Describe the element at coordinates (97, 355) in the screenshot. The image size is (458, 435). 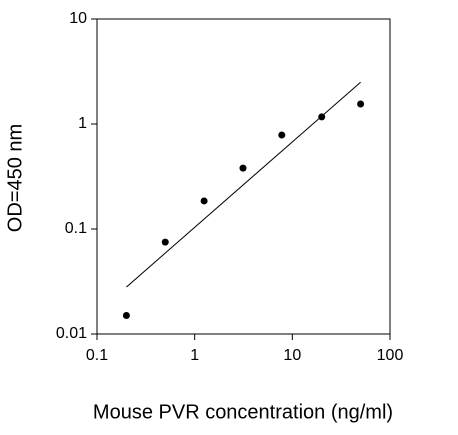
I see `x-tick-label: 0.1` at that location.